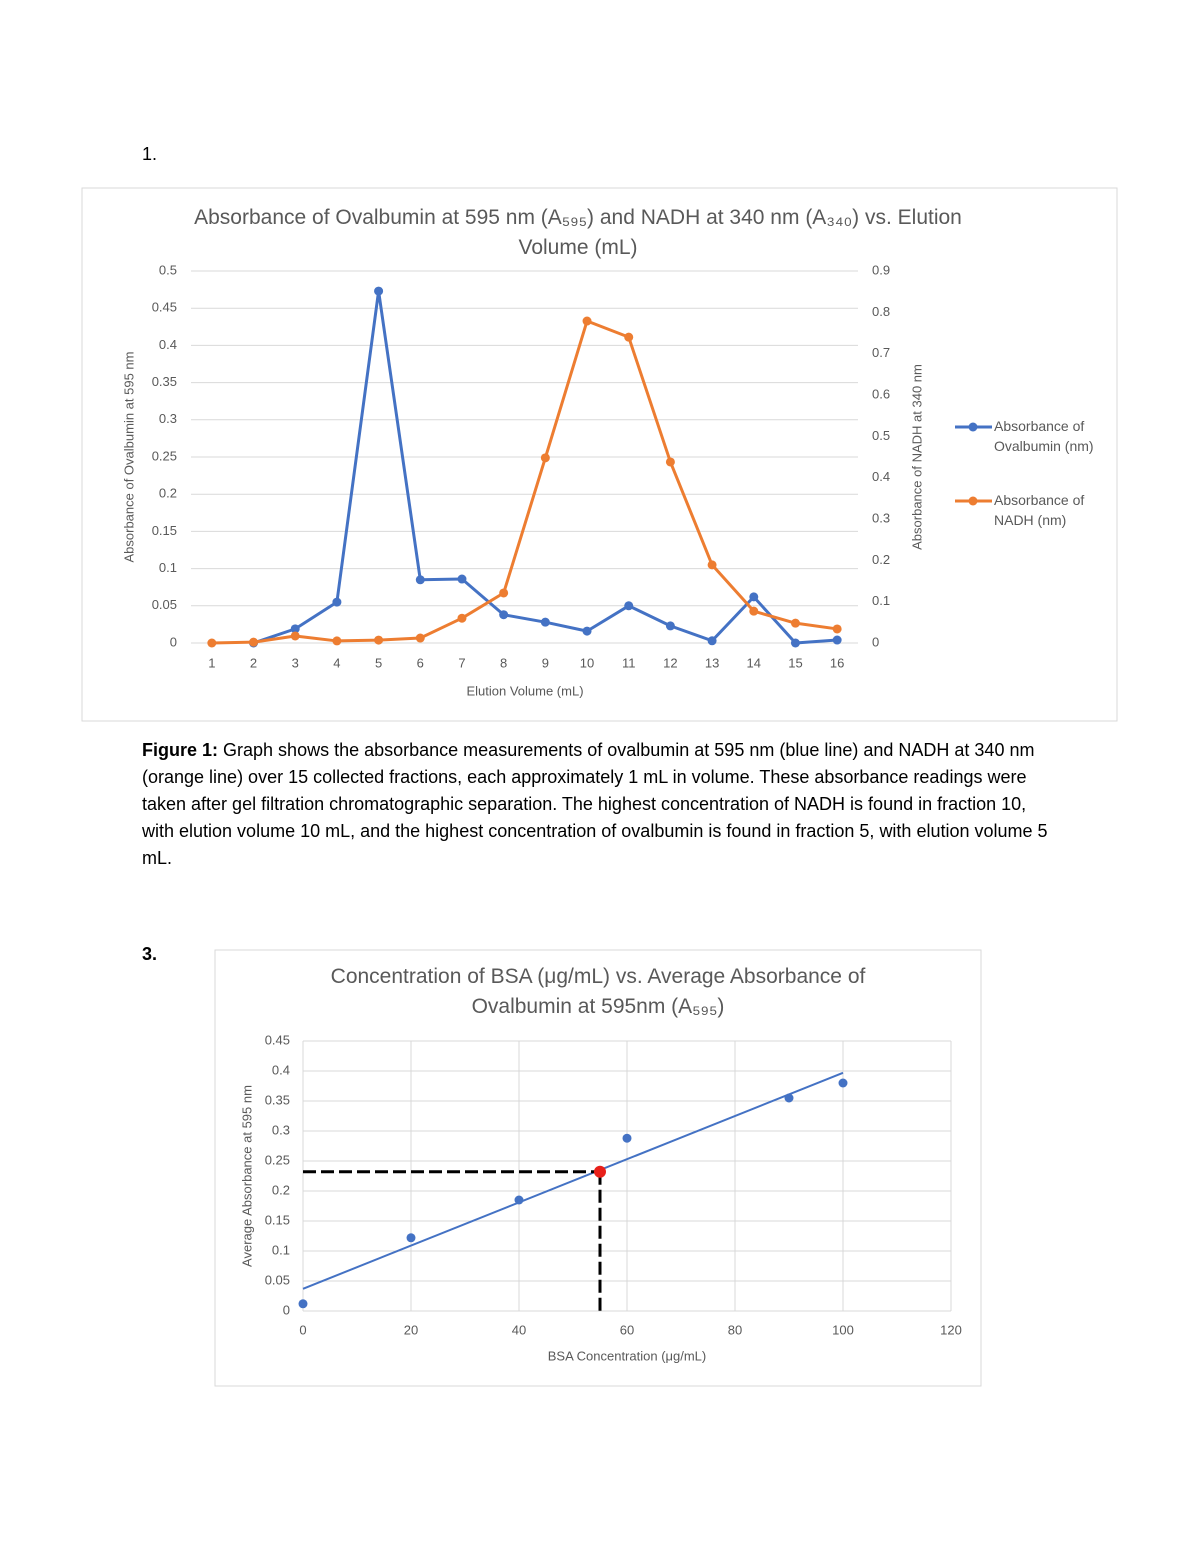  I want to click on x-tick-label: 1, so click(211, 662).